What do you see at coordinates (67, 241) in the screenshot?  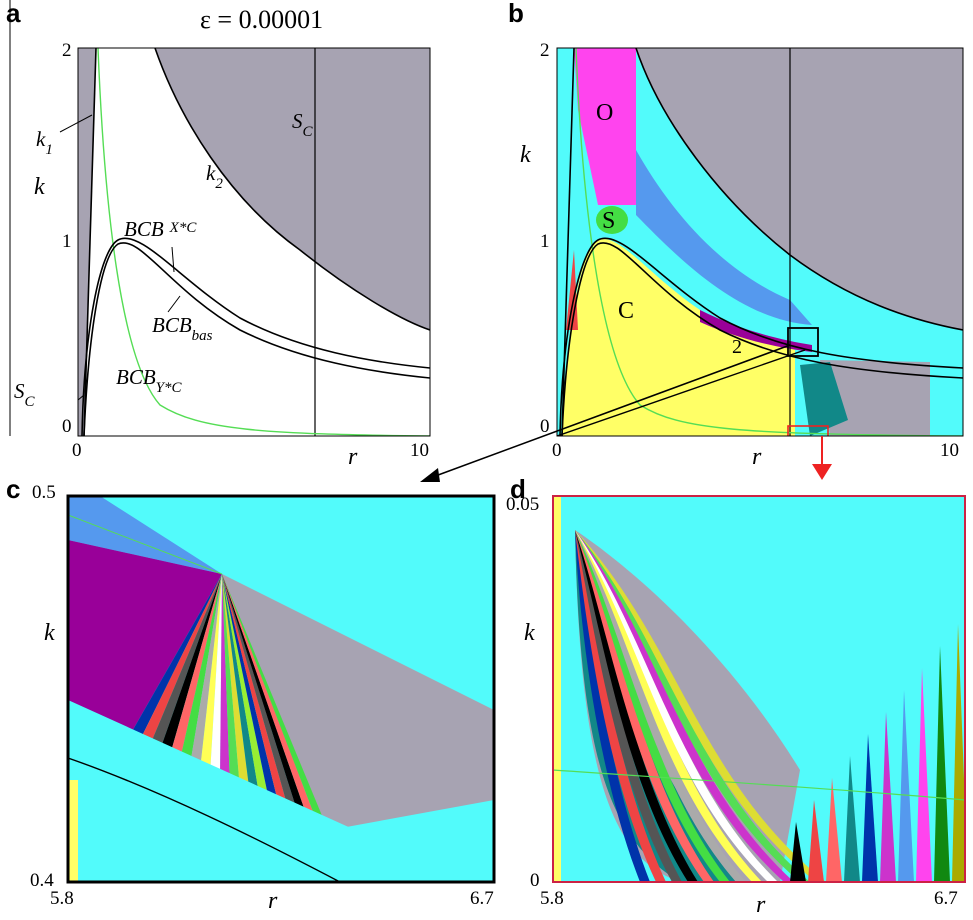 I see `ytick-a-1: 1` at bounding box center [67, 241].